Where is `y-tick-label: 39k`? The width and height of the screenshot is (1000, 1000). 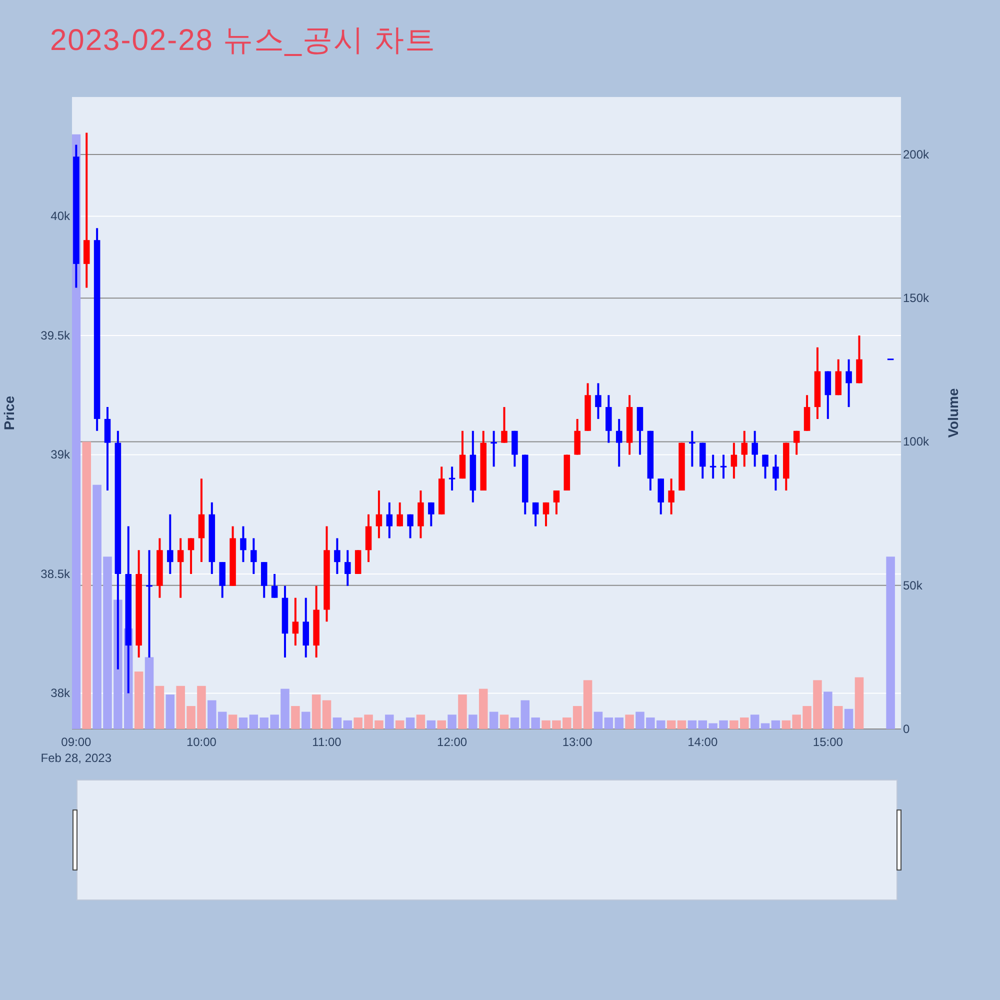
y-tick-label: 39k is located at coordinates (60, 455).